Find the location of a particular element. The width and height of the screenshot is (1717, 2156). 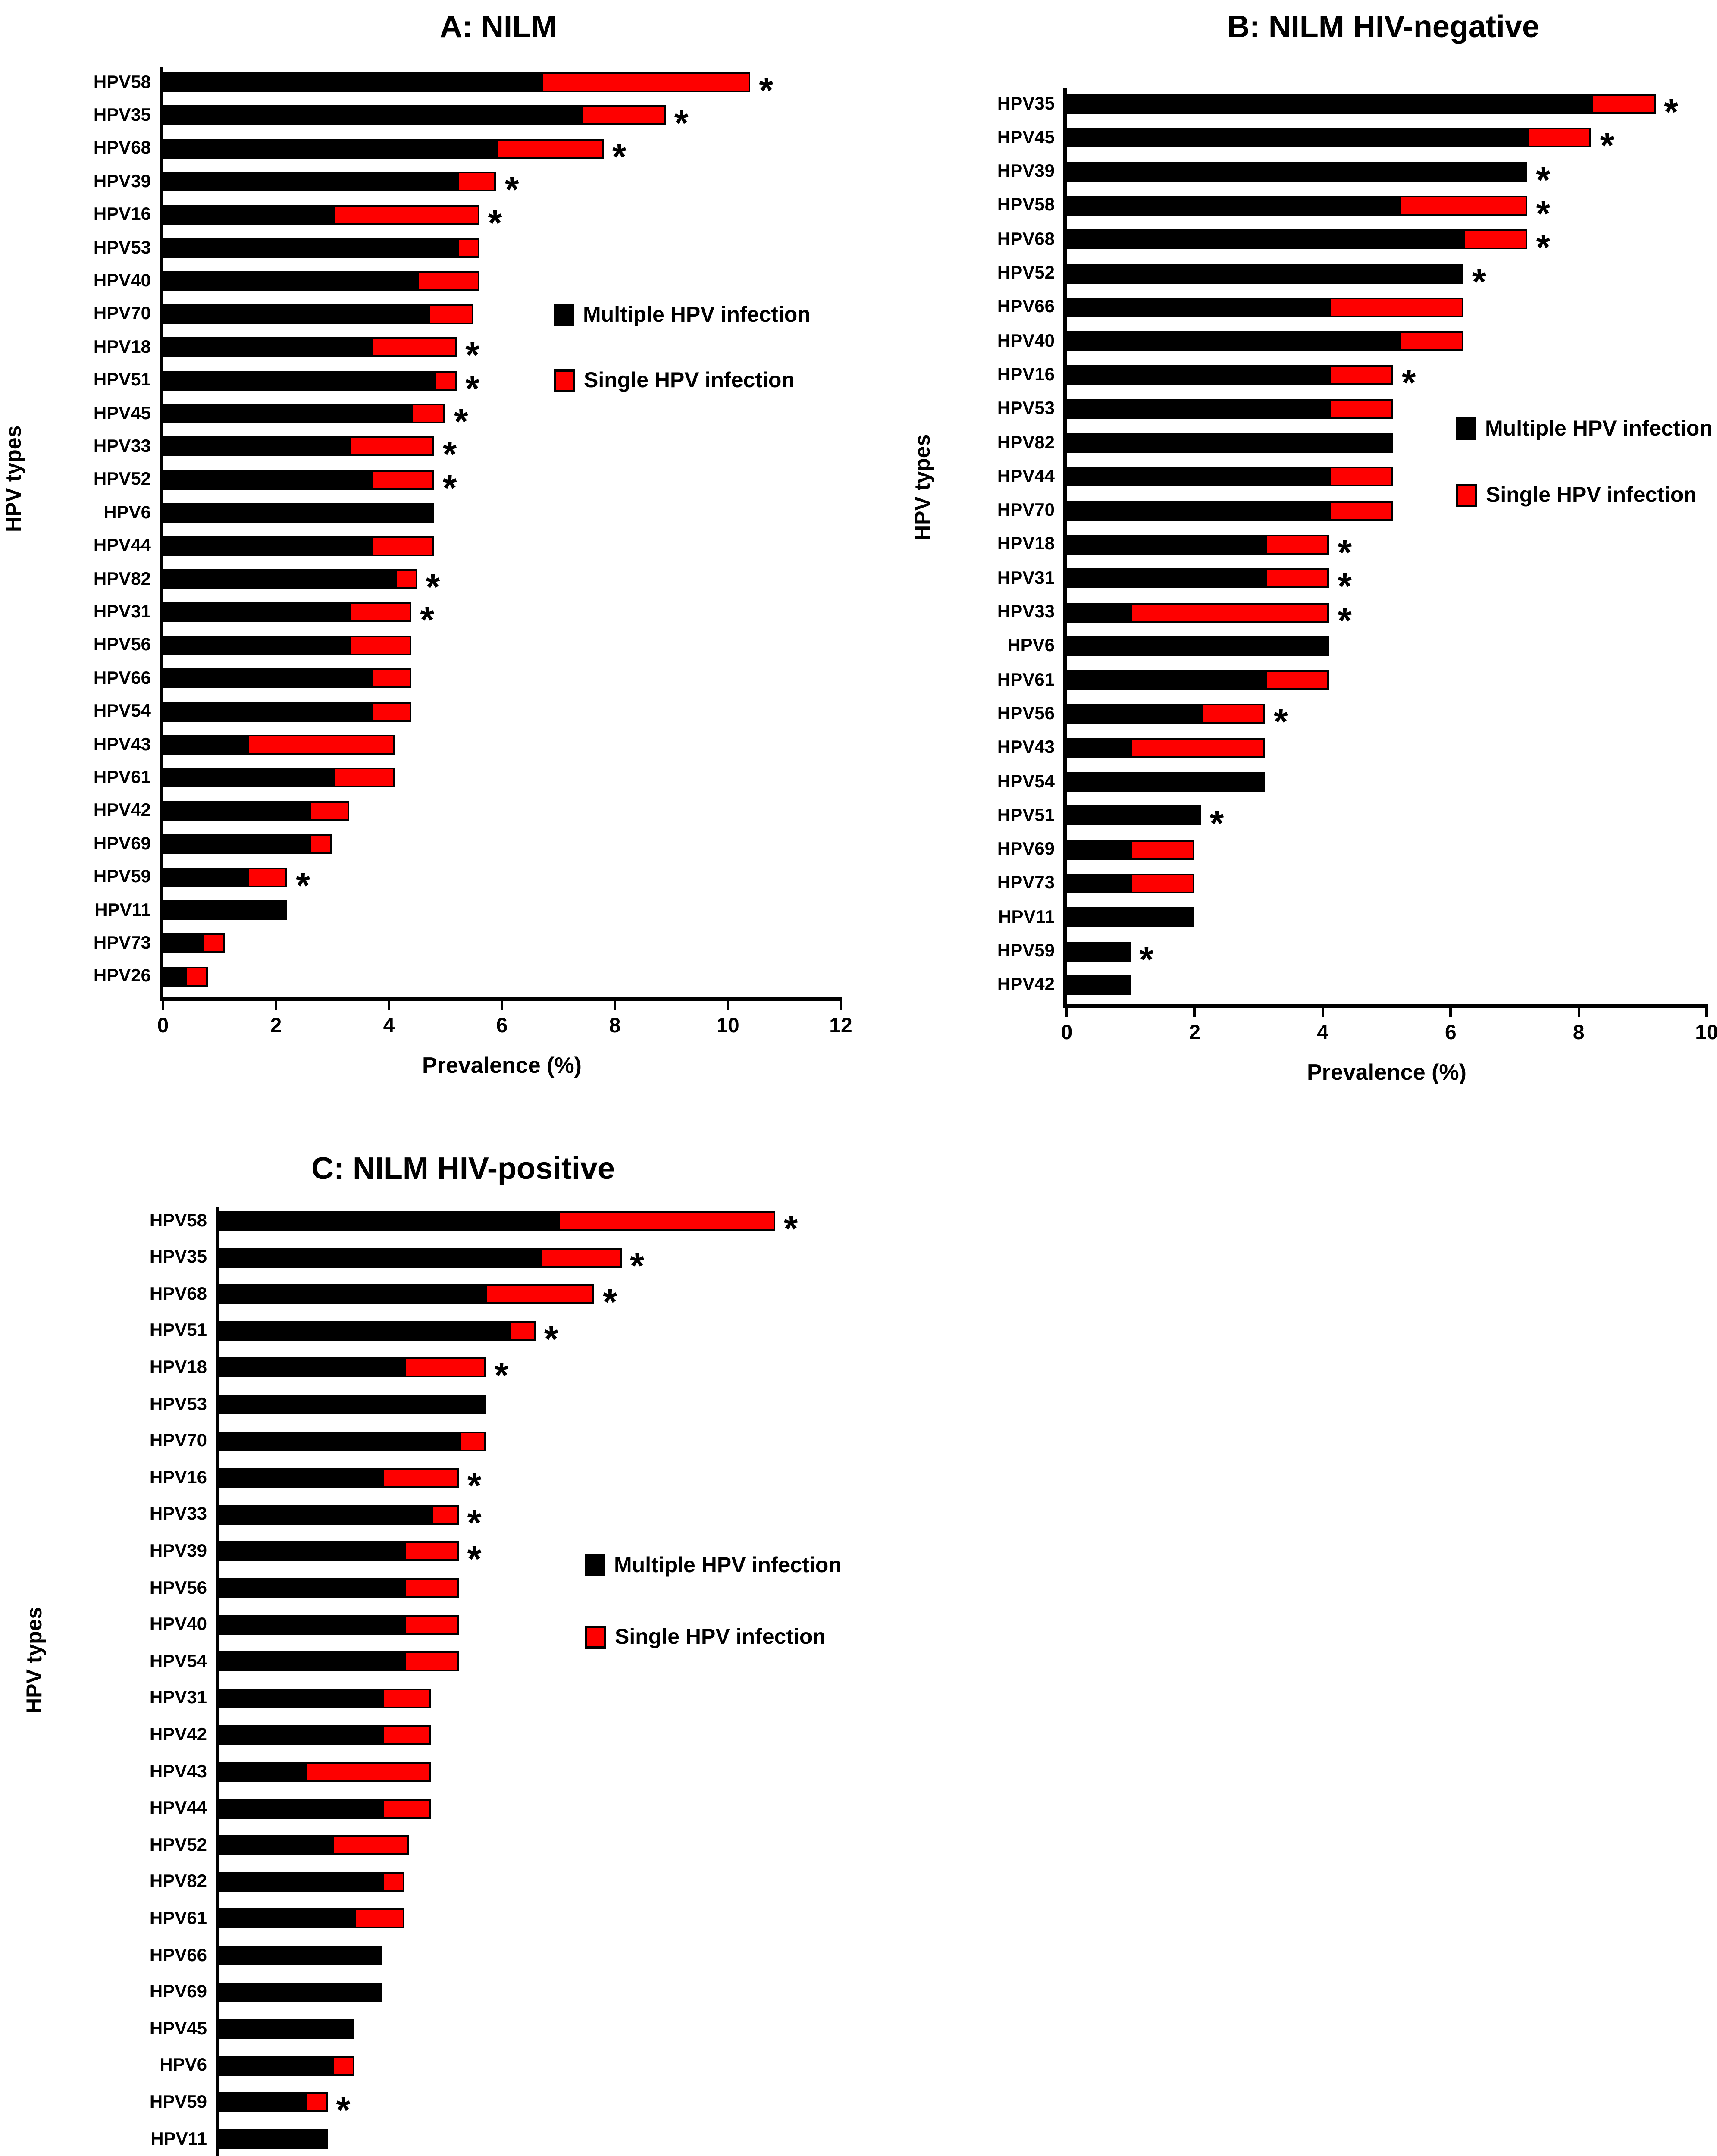

bar-row: HPV53 is located at coordinates (1352, 408).